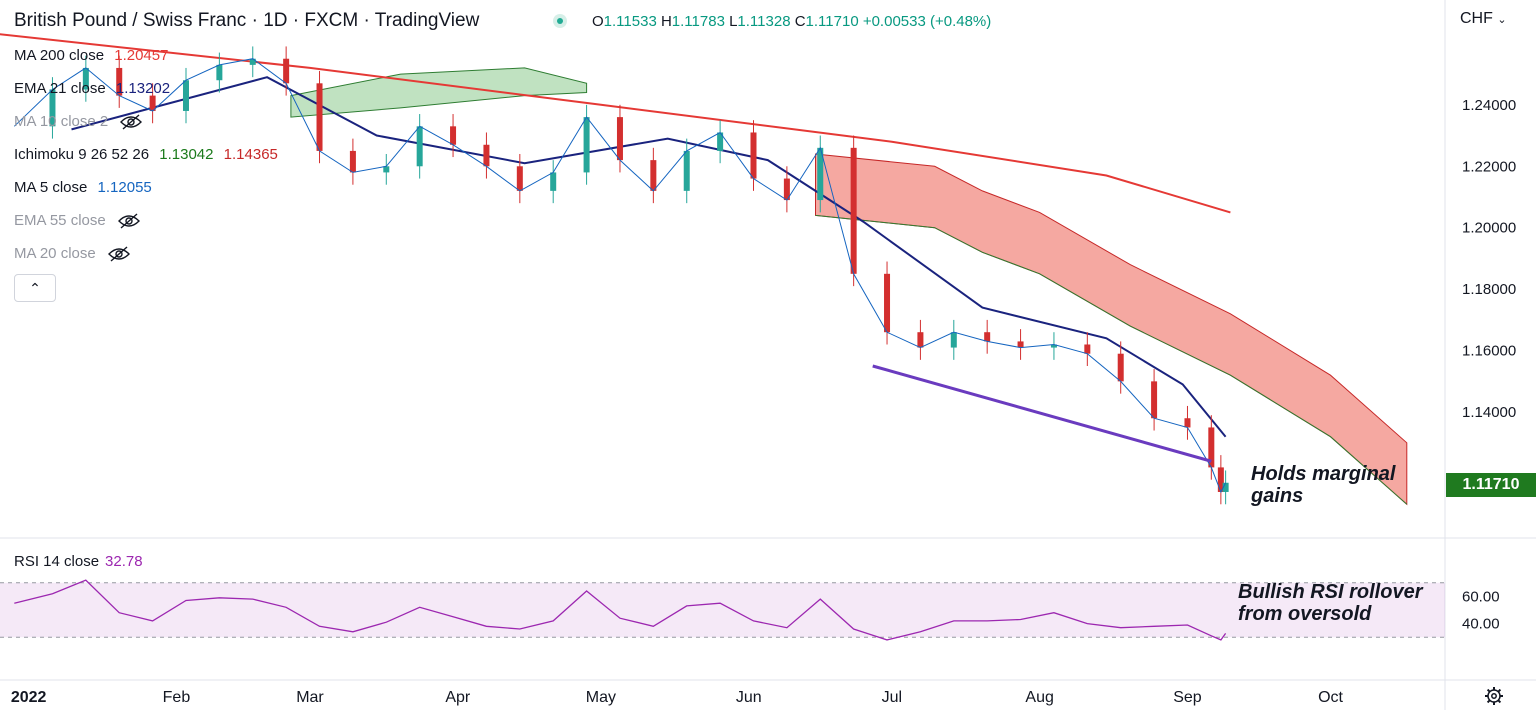 The width and height of the screenshot is (1536, 710). I want to click on legend-ma5-value: 1.12055, so click(124, 187).